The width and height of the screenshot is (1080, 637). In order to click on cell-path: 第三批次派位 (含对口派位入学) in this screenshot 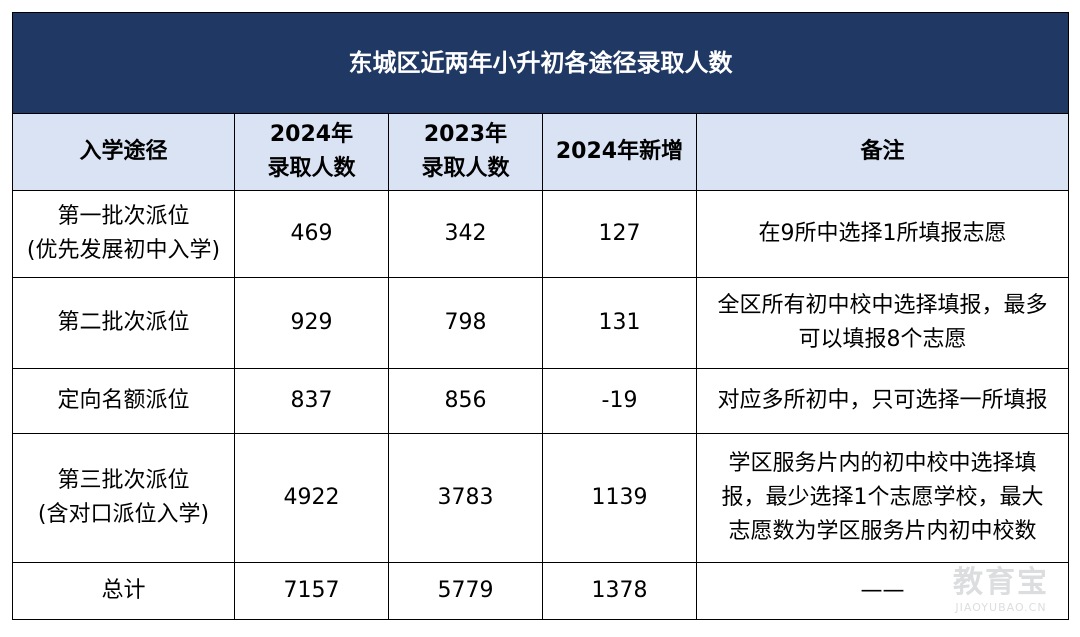, I will do `click(123, 498)`.